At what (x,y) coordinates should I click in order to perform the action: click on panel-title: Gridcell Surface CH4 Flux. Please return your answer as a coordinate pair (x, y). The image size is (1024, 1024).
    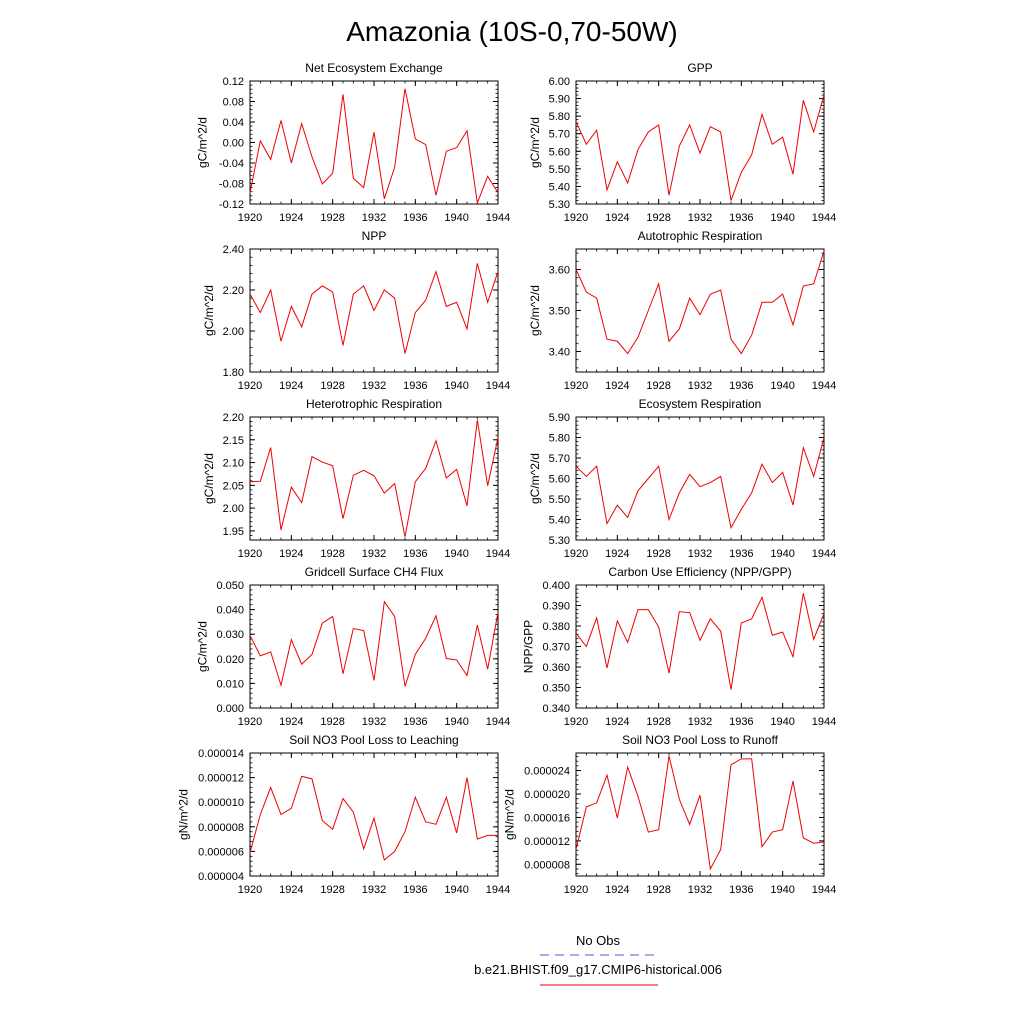
    Looking at the image, I should click on (374, 572).